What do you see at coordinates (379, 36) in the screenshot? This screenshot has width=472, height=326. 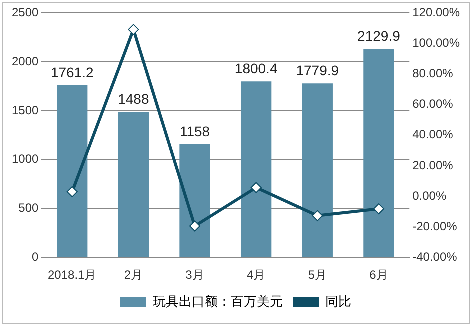 I see `data-label: 2129.9` at bounding box center [379, 36].